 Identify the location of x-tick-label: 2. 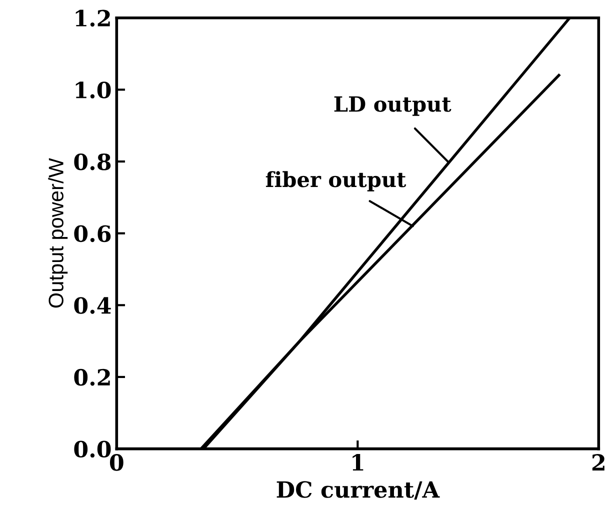
(598, 462).